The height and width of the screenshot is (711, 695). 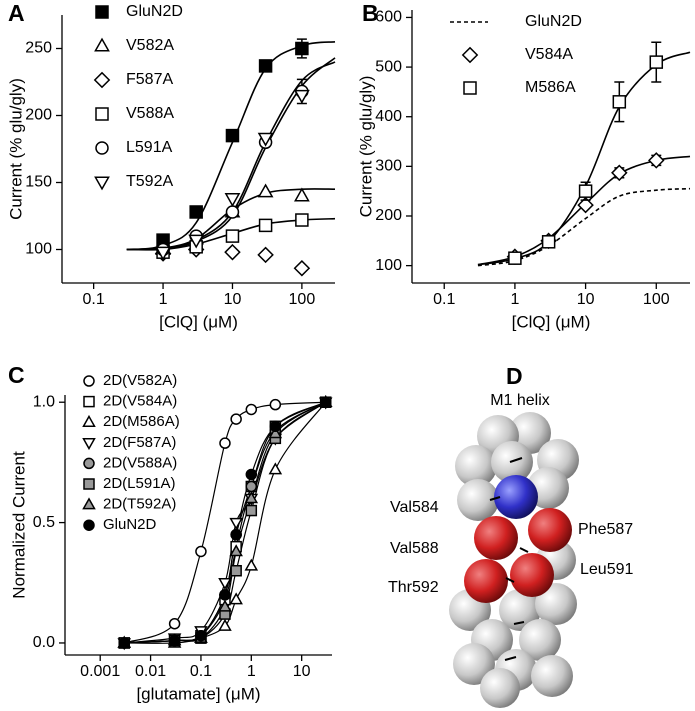 I want to click on diagram-title: M1 helix, so click(x=520, y=400).